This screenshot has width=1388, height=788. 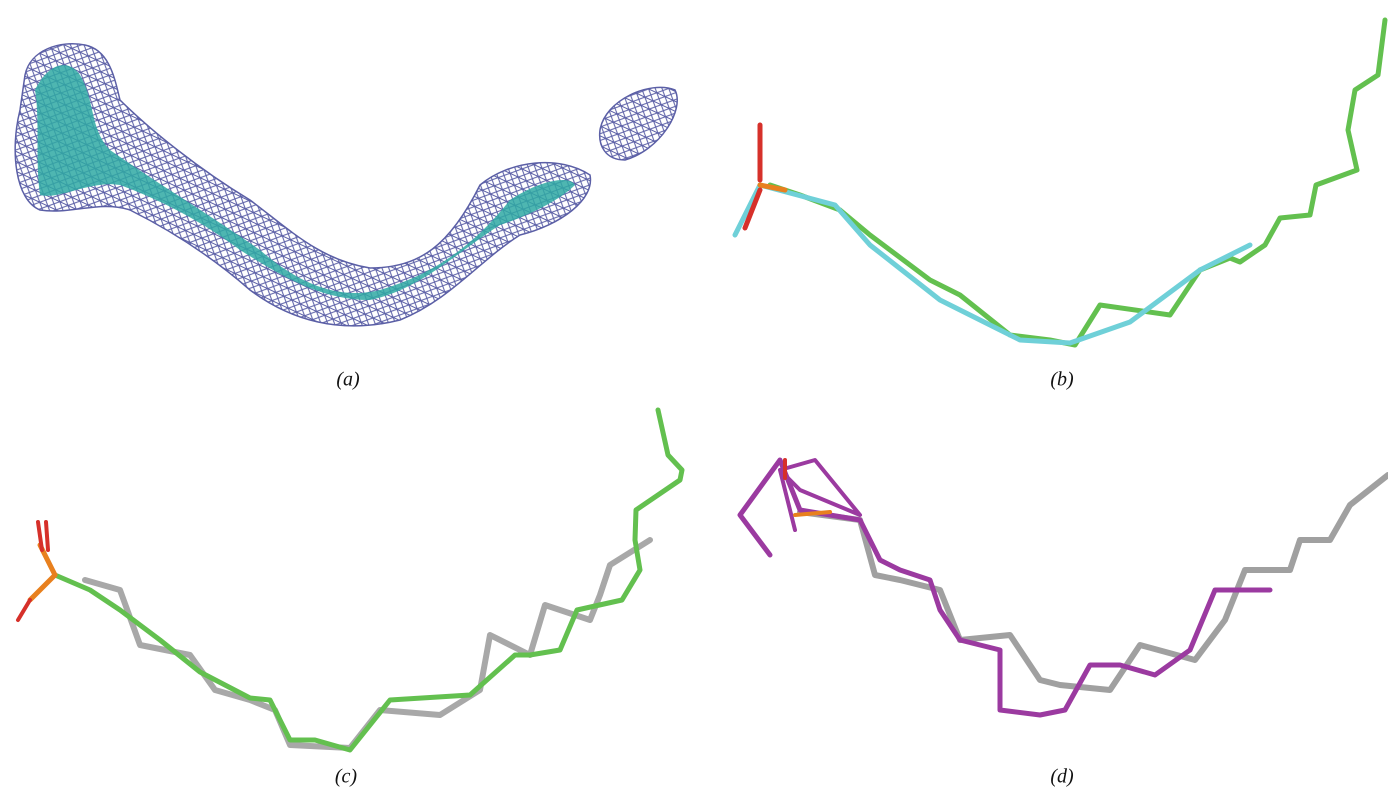 What do you see at coordinates (992, 264) in the screenshot?
I see `cyan-chain` at bounding box center [992, 264].